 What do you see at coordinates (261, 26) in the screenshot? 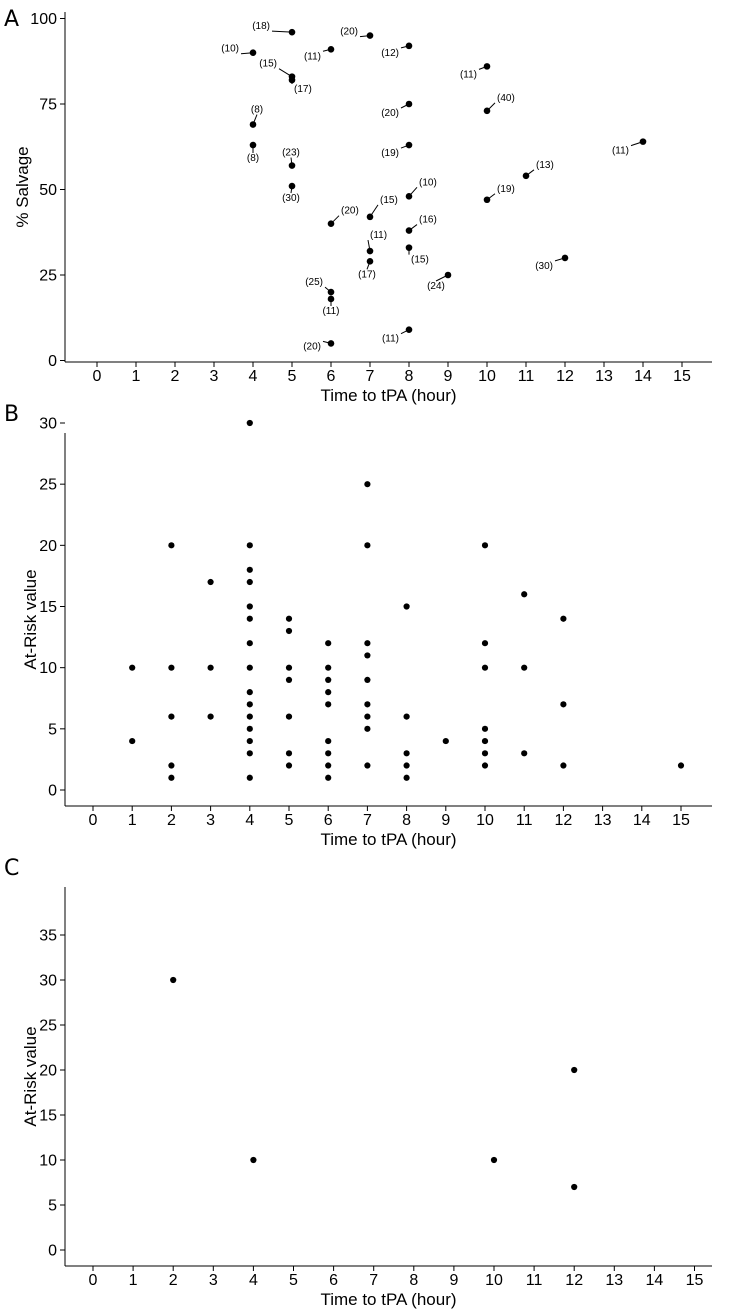
I see `data-label: (18)` at bounding box center [261, 26].